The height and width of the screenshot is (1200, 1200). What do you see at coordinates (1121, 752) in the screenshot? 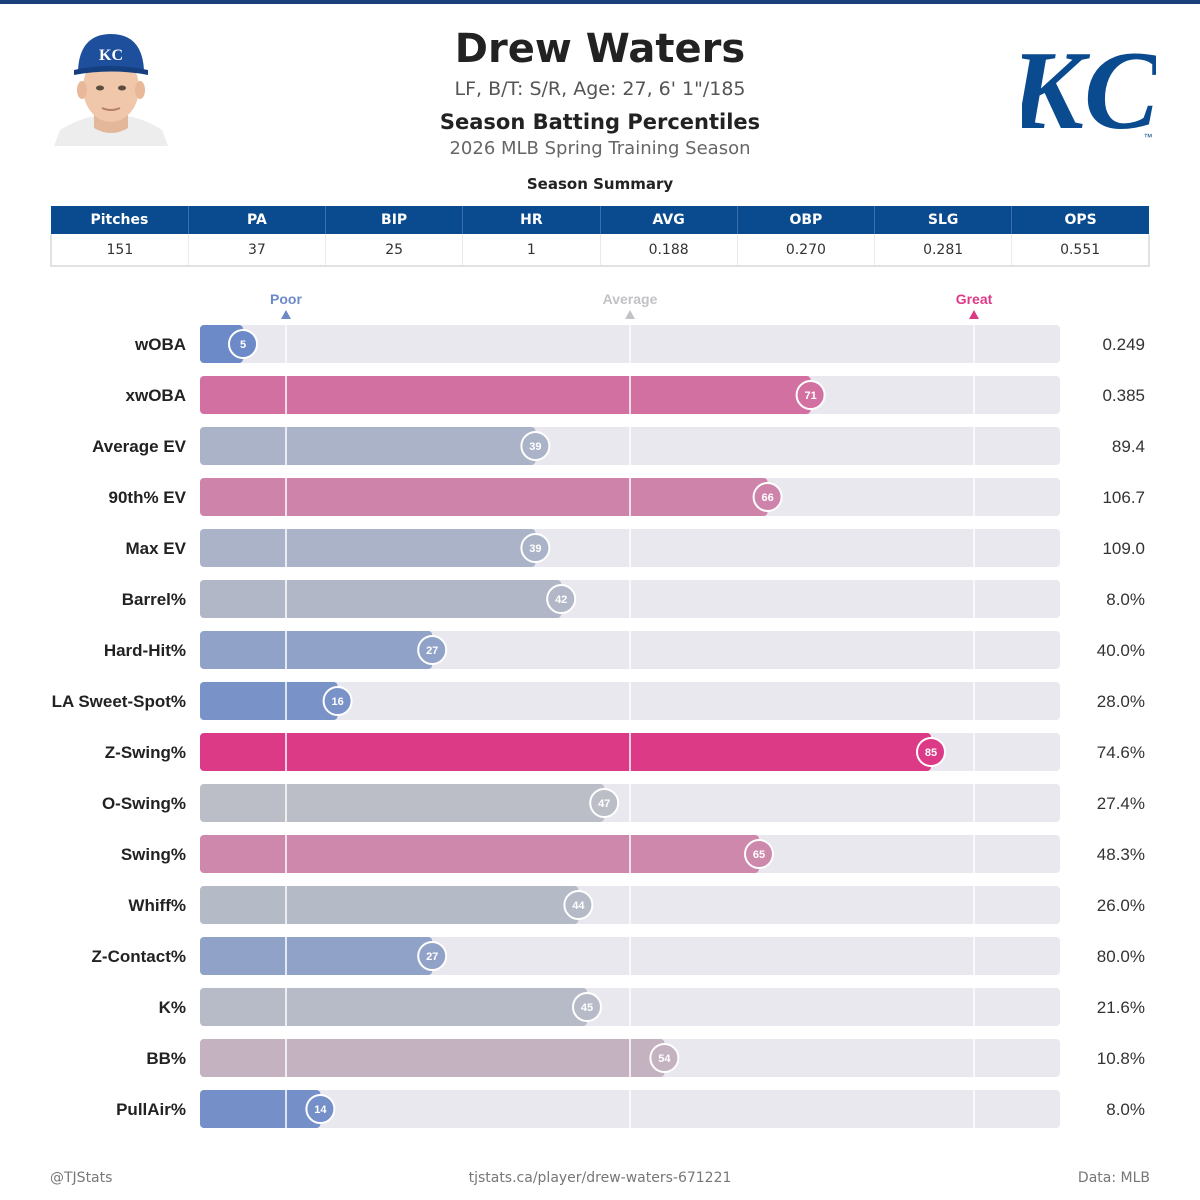
I see `stat-value: 74.6%` at bounding box center [1121, 752].